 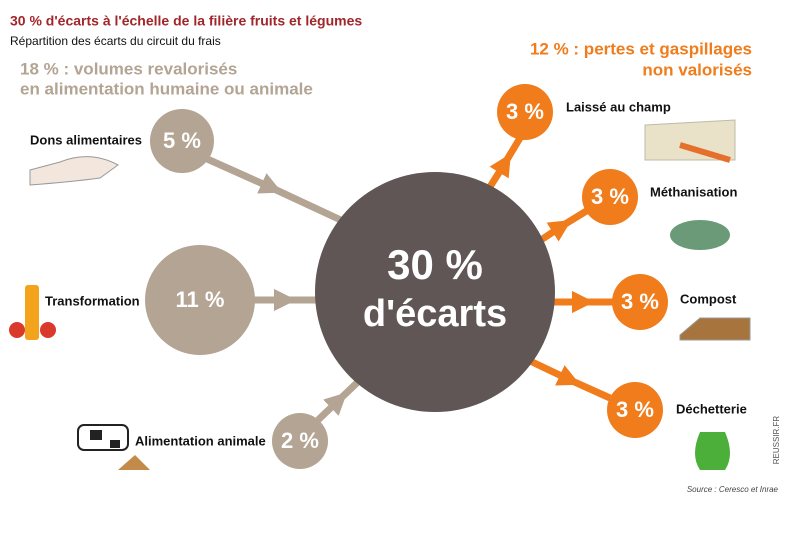 I want to click on bag-icon, so click(x=712, y=451).